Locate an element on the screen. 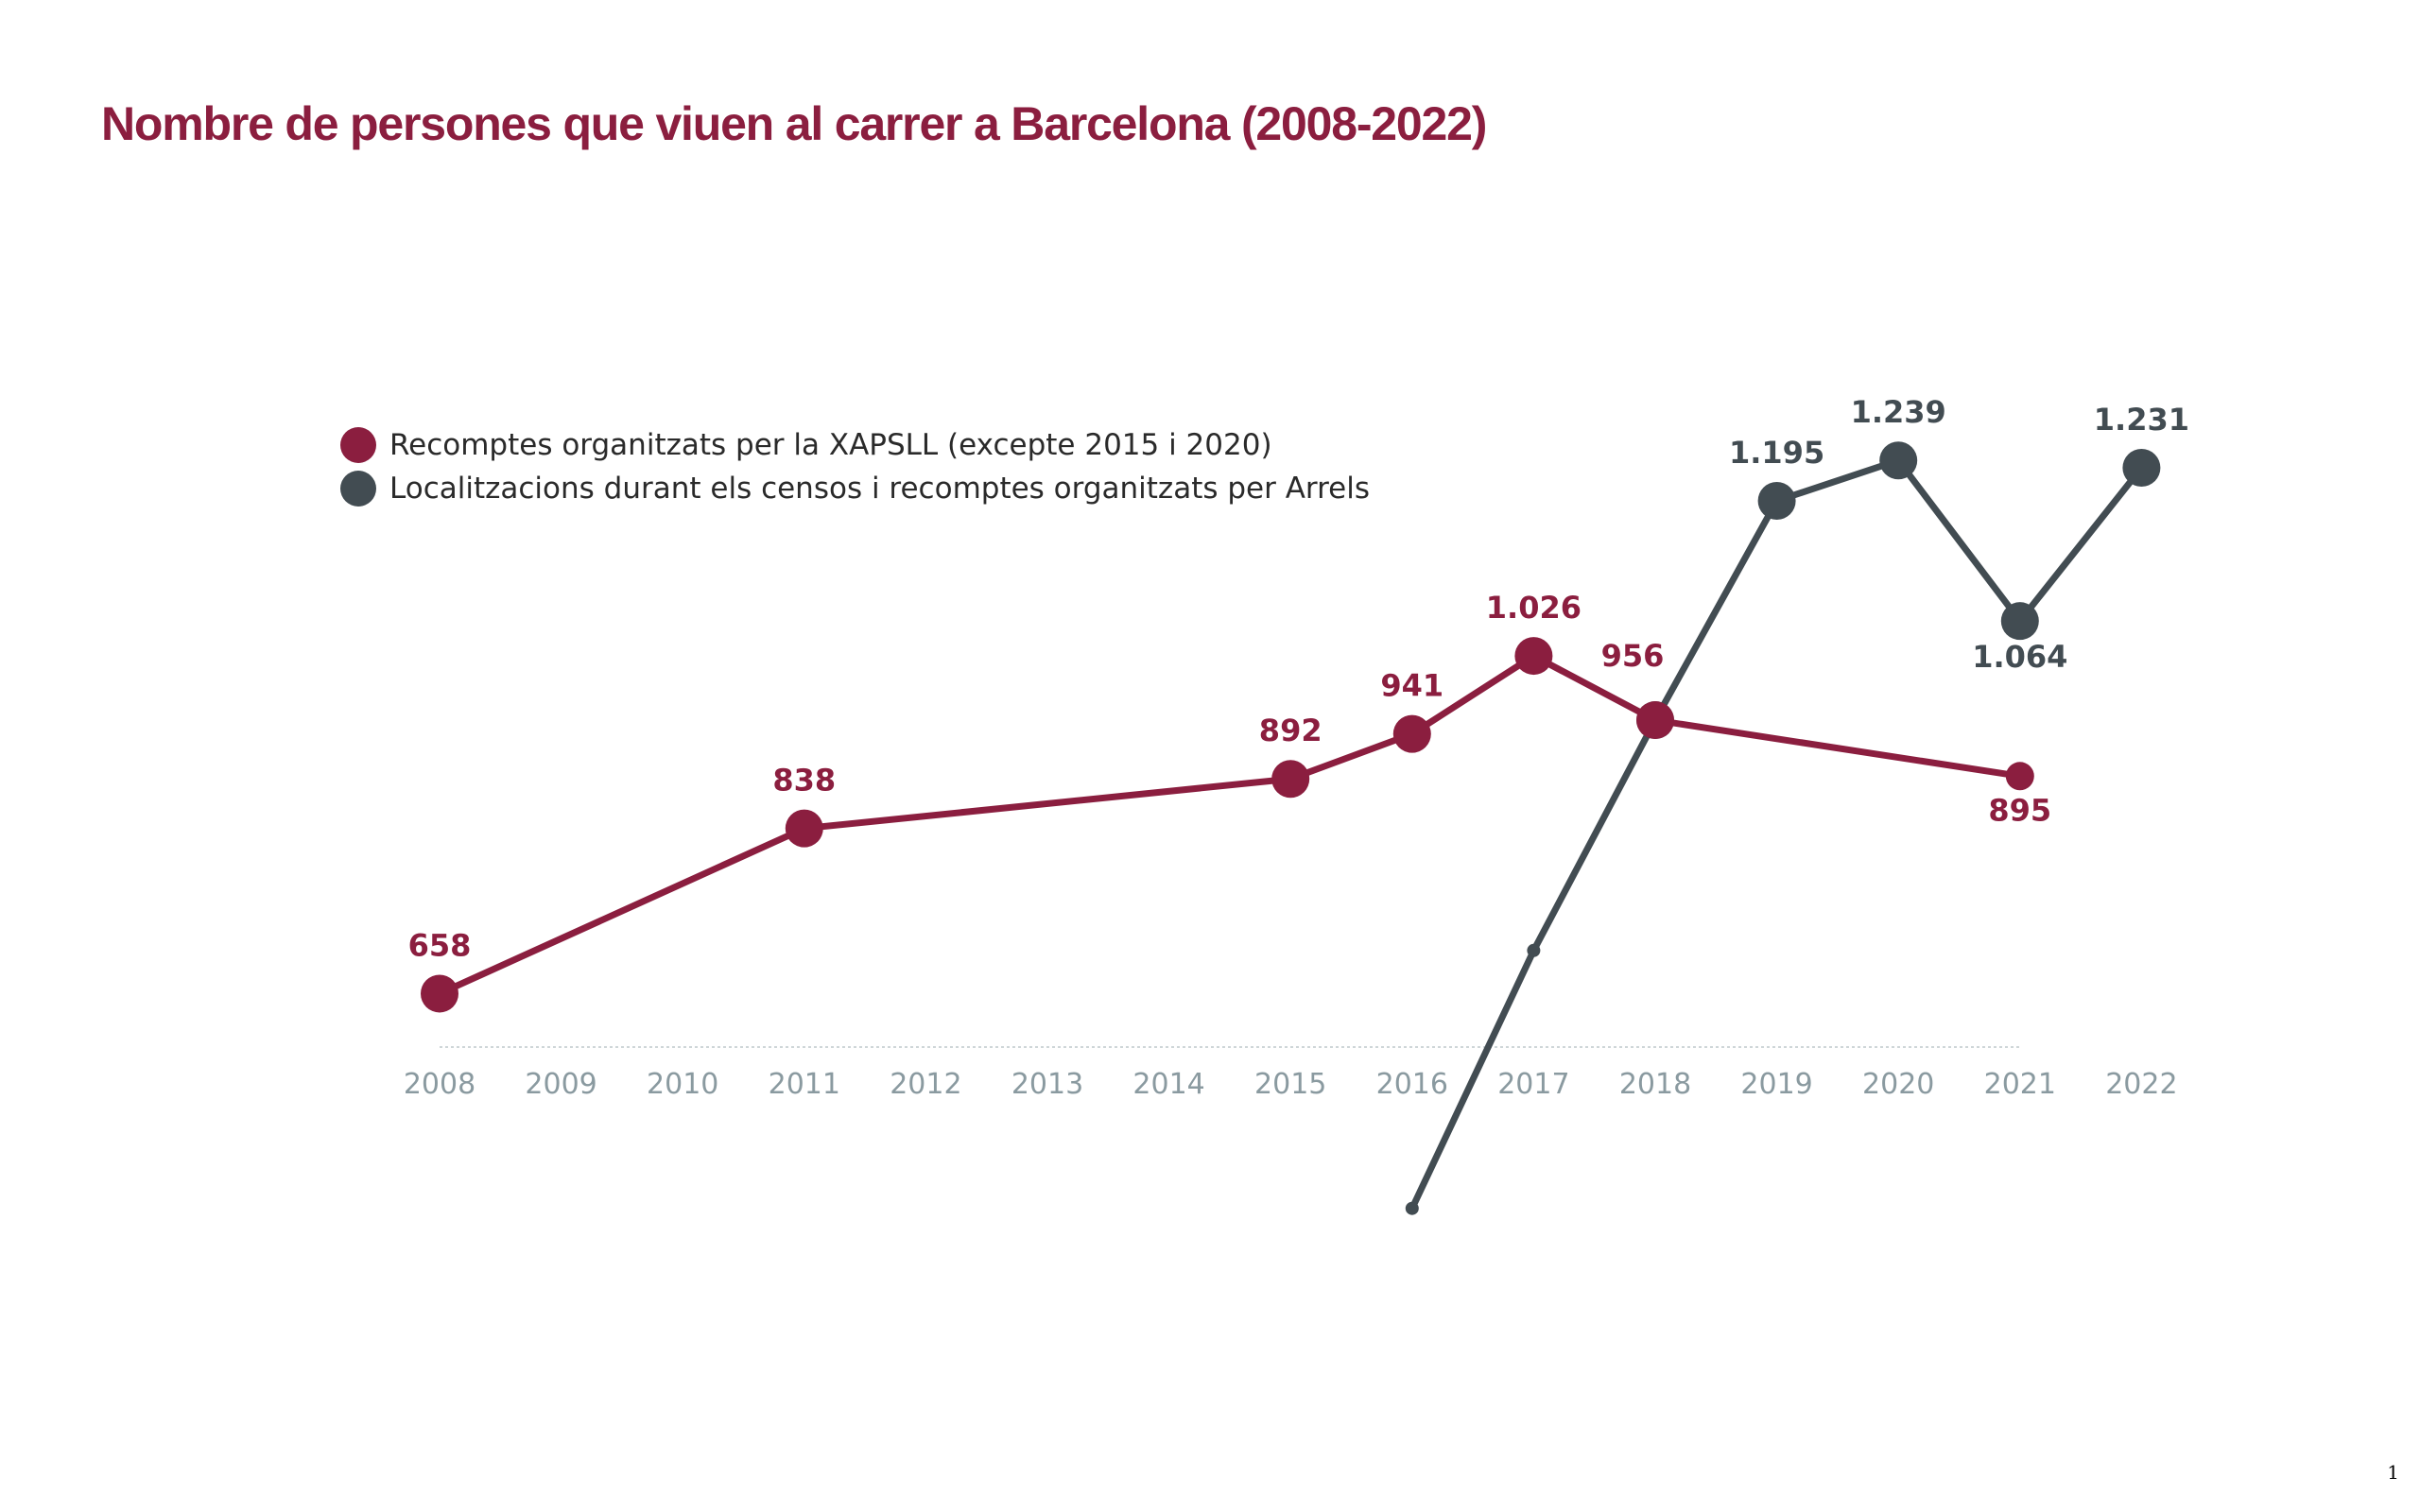 This screenshot has height=1512, width=2420. x-tick-label: 2021 is located at coordinates (2020, 1084).